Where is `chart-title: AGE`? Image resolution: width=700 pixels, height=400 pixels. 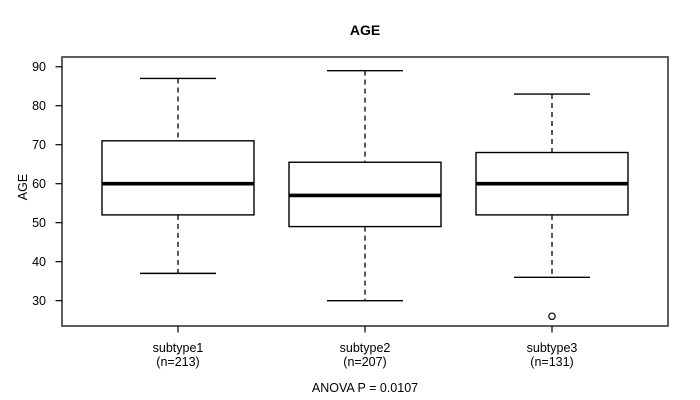 chart-title: AGE is located at coordinates (365, 30).